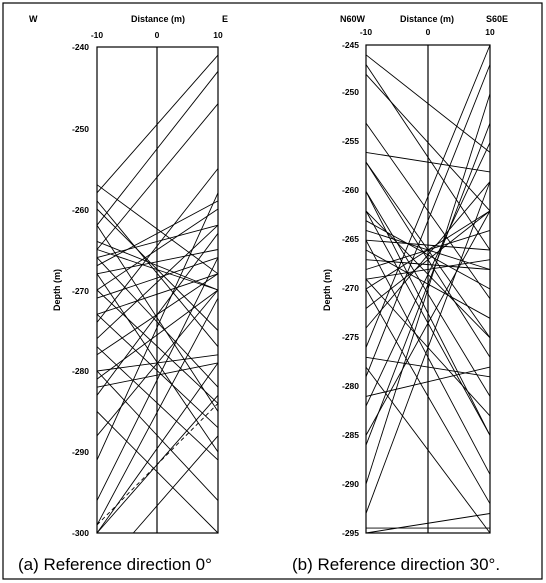  I want to click on panel-a-ytick: -280, so click(80, 371).